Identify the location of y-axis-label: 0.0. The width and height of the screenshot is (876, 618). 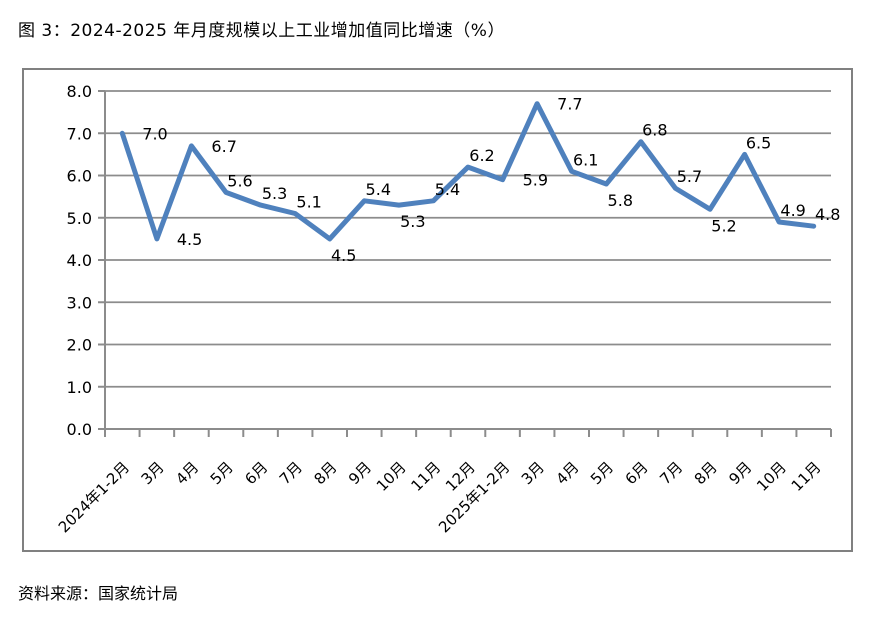
(79, 429).